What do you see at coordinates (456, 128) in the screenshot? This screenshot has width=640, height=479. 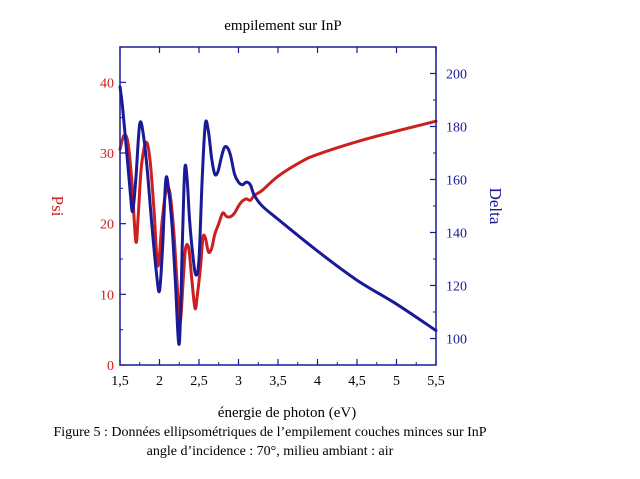 I see `right-tick-label: 180` at bounding box center [456, 128].